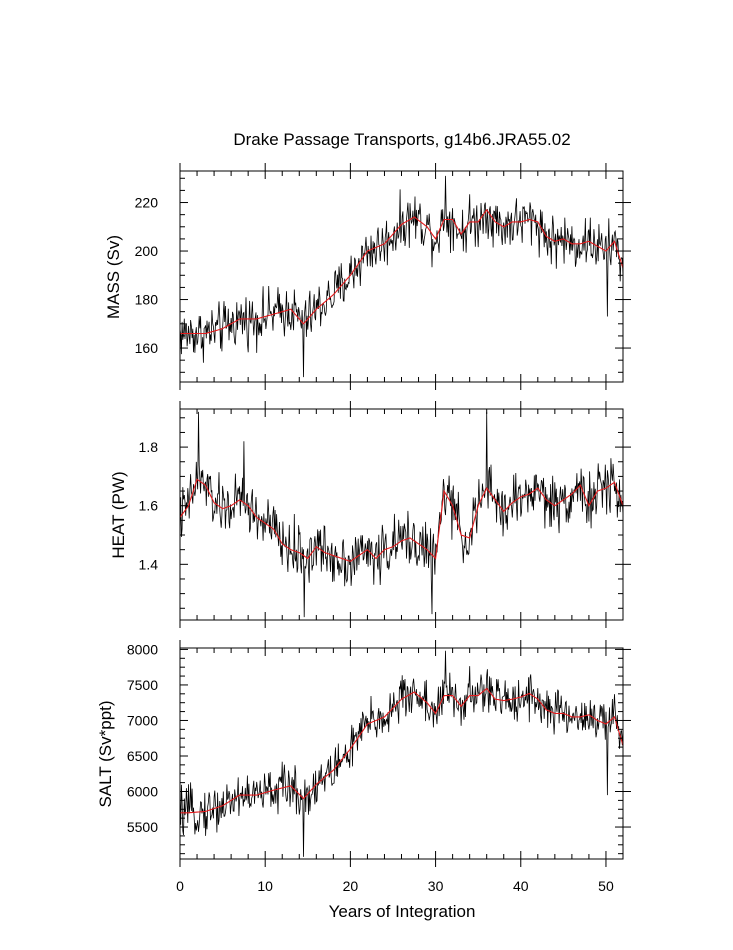  Describe the element at coordinates (147, 203) in the screenshot. I see `y-tick-label: 220` at that location.